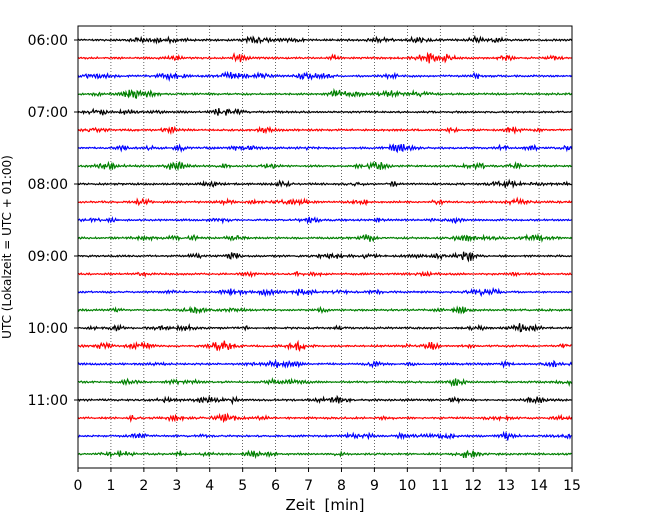 This screenshot has height=520, width=650. What do you see at coordinates (176, 486) in the screenshot?
I see `x-tick-label: 3` at bounding box center [176, 486].